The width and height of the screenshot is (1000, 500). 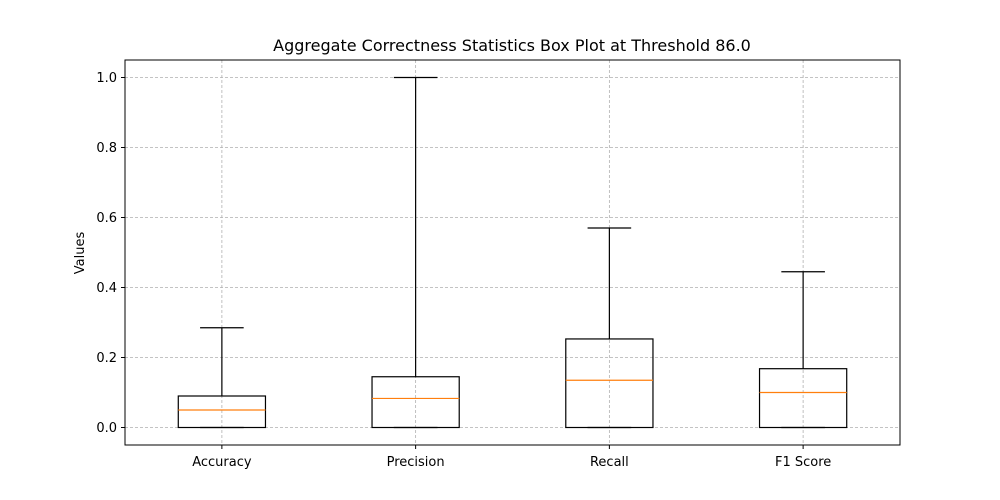 I want to click on y-tick-label: 1.0, so click(x=106, y=78).